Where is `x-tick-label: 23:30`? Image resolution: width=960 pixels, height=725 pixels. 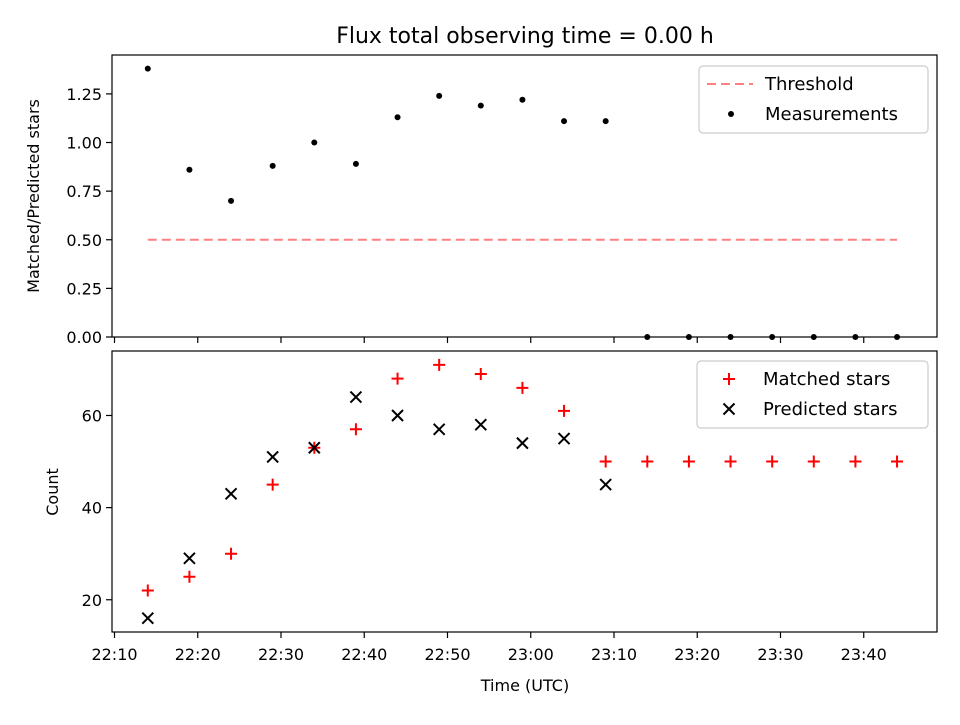 x-tick-label: 23:30 is located at coordinates (780, 654).